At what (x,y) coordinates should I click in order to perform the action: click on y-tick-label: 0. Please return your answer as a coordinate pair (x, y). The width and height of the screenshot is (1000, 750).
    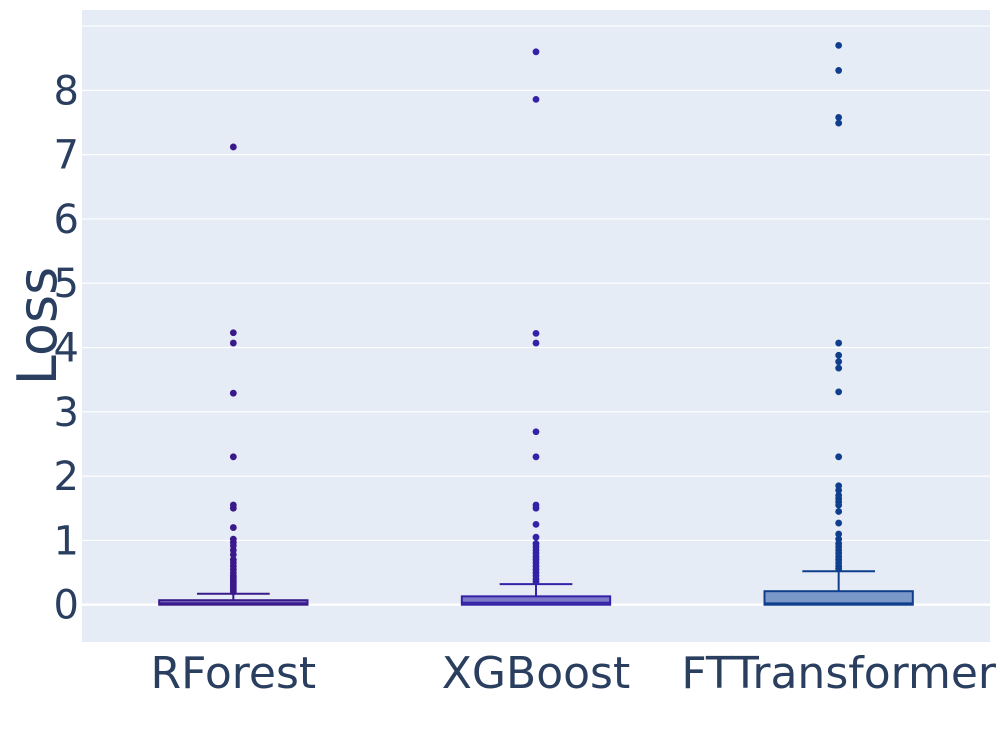
    Looking at the image, I should click on (66, 606).